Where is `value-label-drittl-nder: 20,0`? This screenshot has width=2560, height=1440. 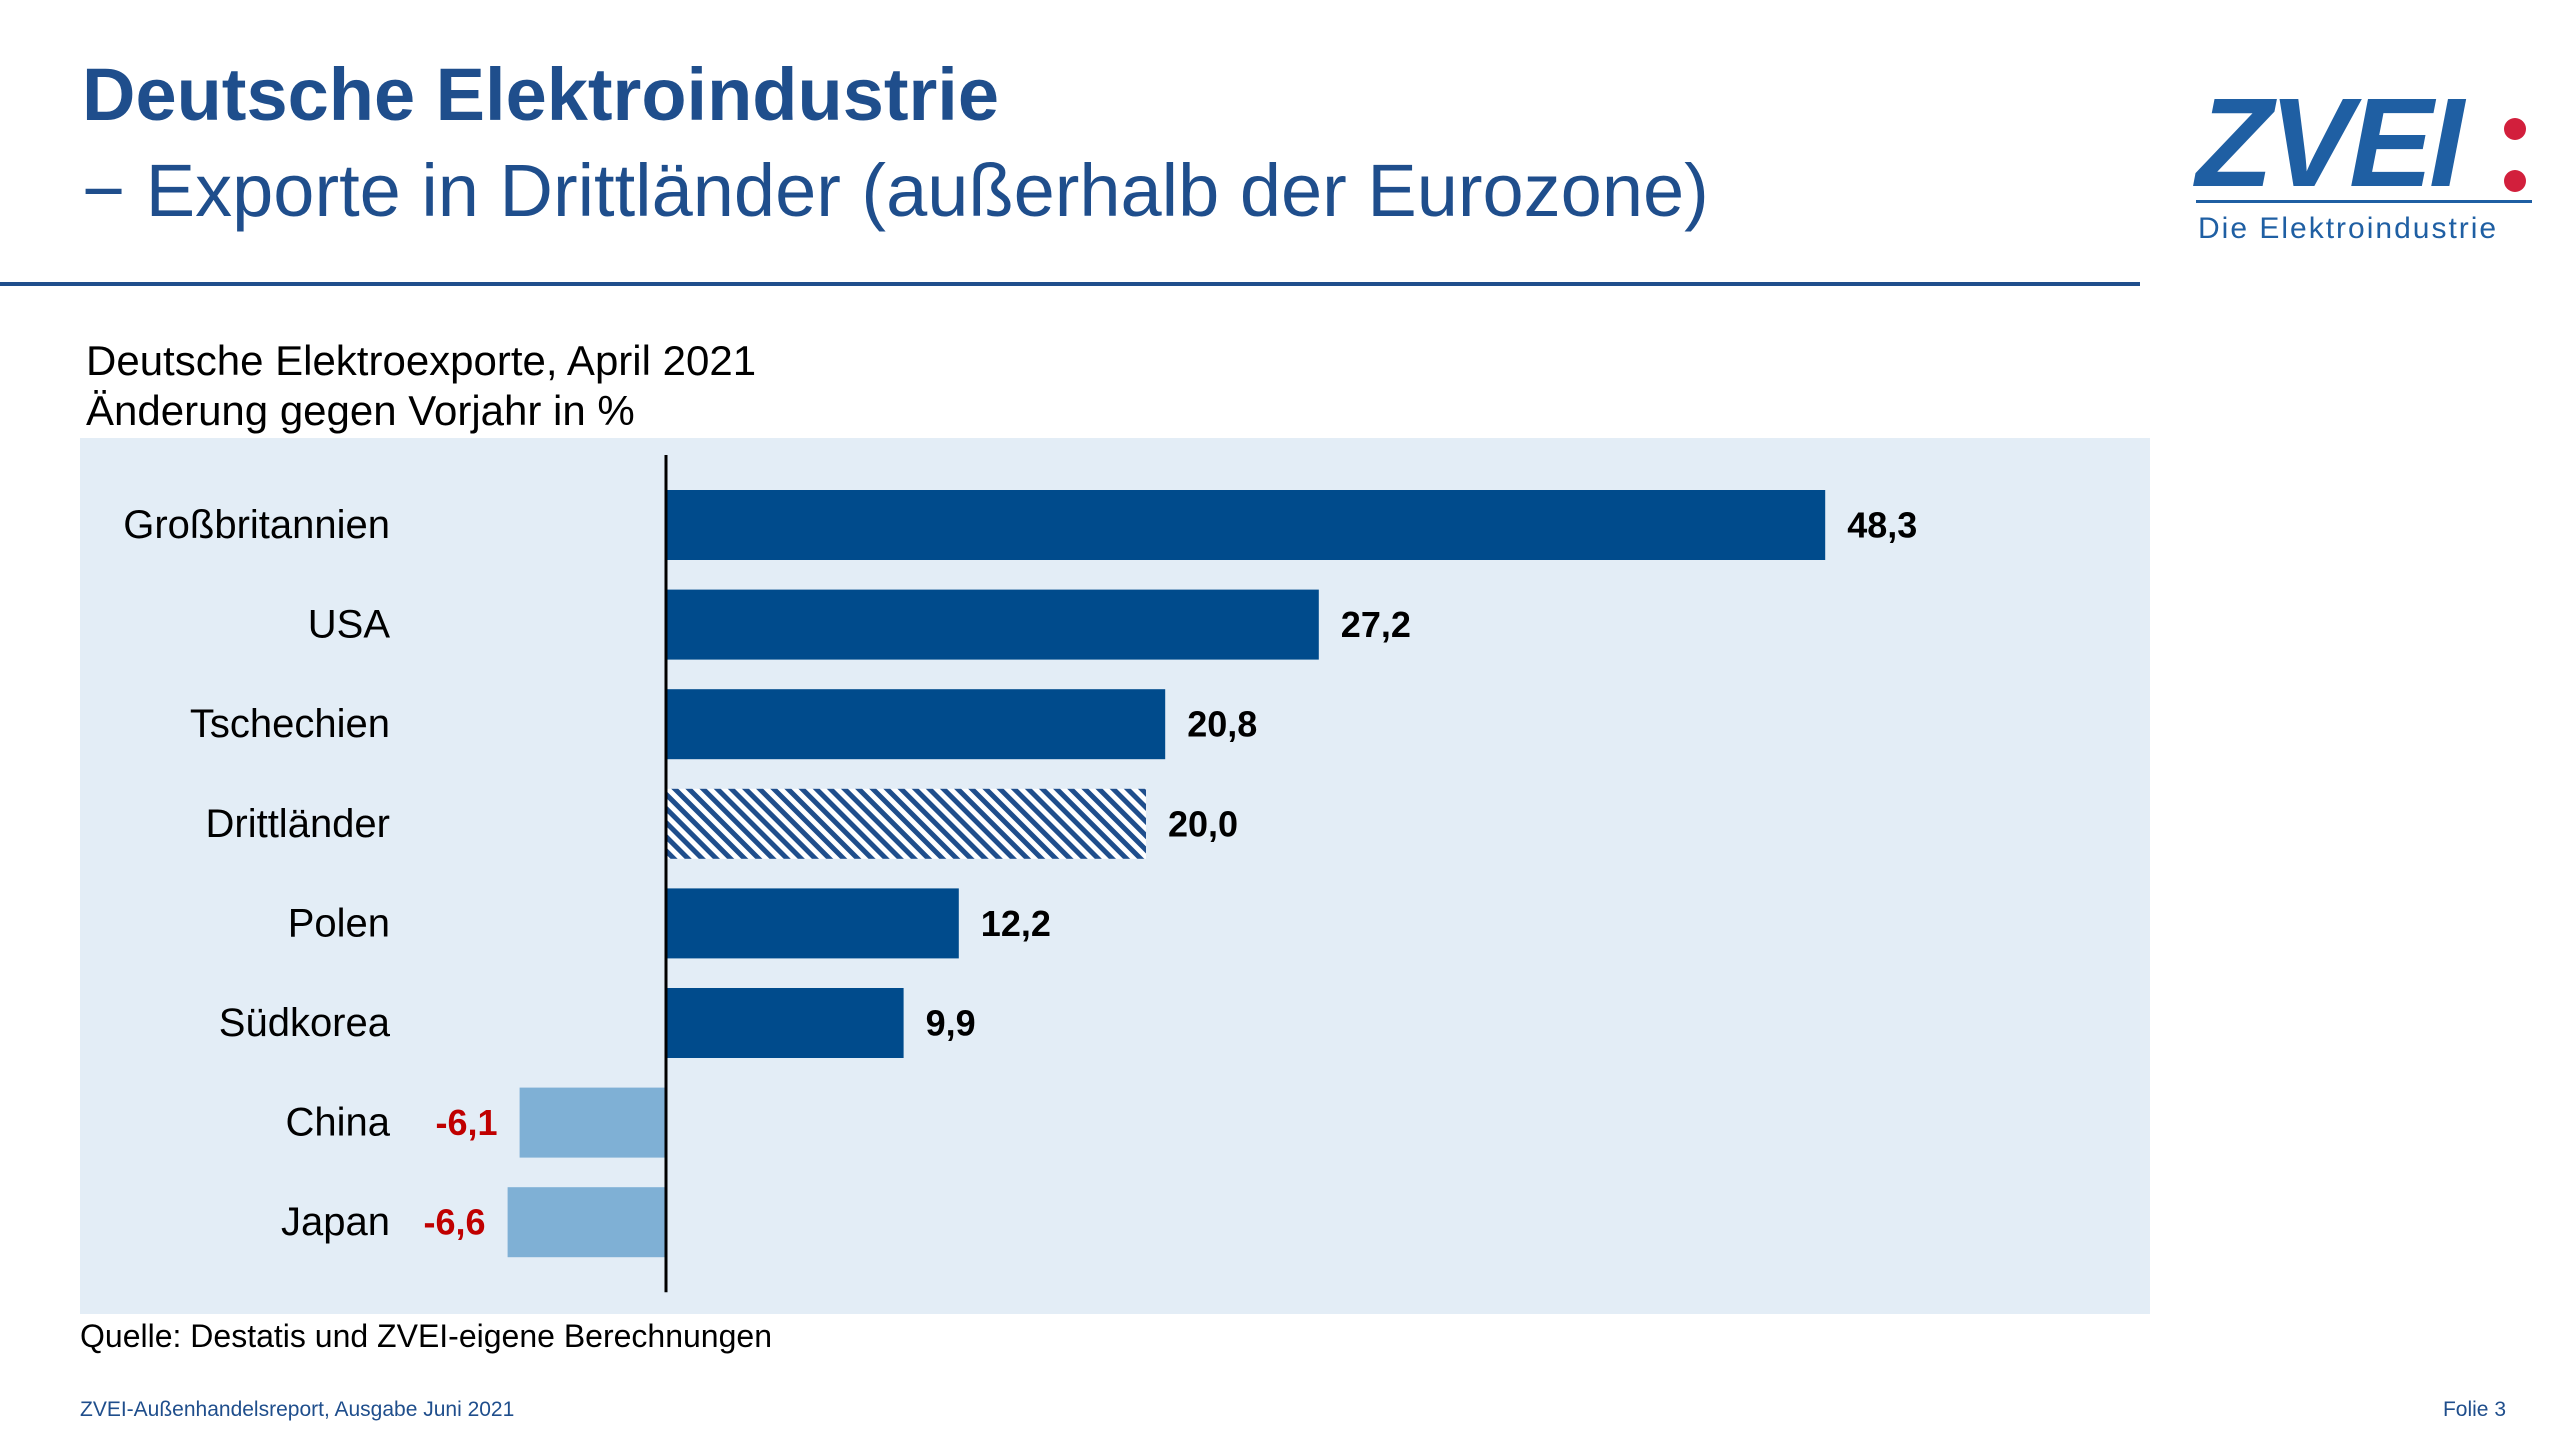
value-label-drittl-nder: 20,0 is located at coordinates (1203, 823).